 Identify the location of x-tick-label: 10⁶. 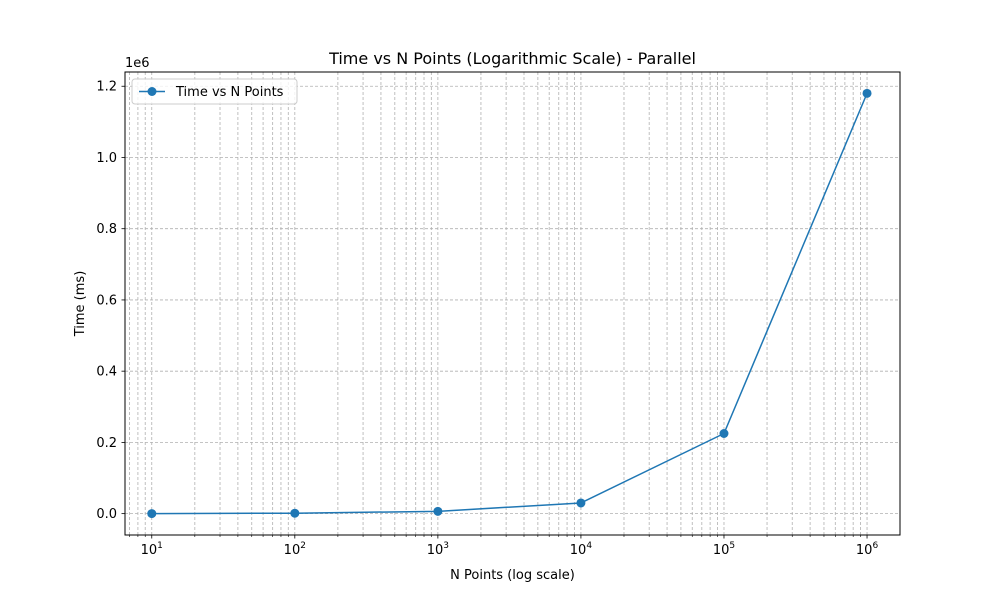
(867, 549).